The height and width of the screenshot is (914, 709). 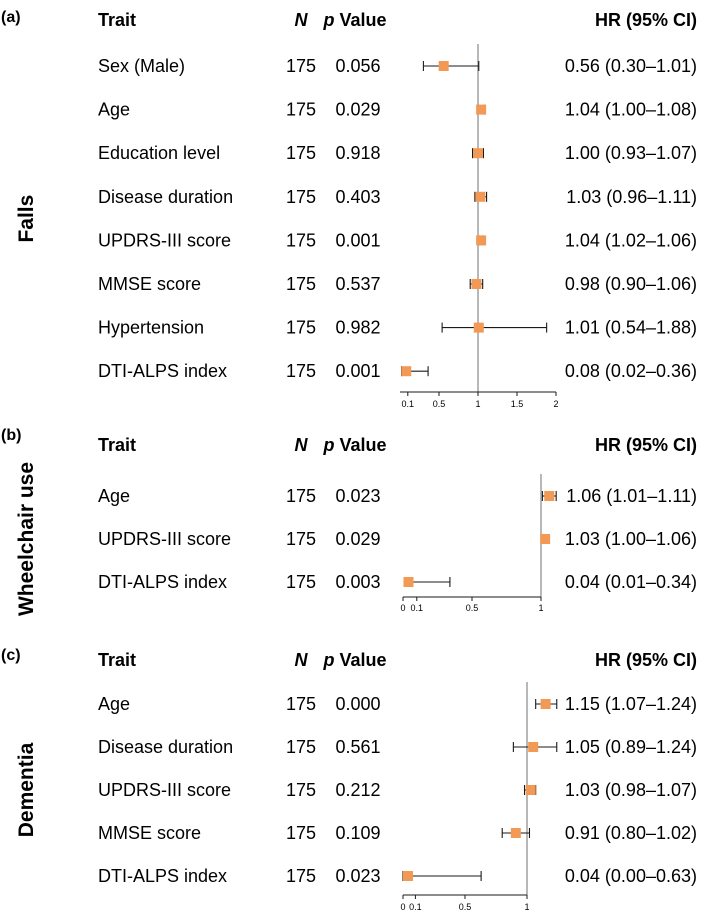 What do you see at coordinates (357, 197) in the screenshot?
I see `p-value: 0.403` at bounding box center [357, 197].